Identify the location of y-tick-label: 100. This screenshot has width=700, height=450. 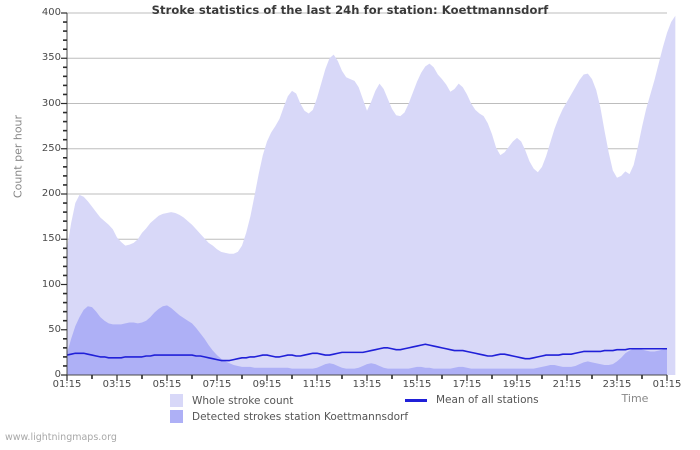
(51, 284).